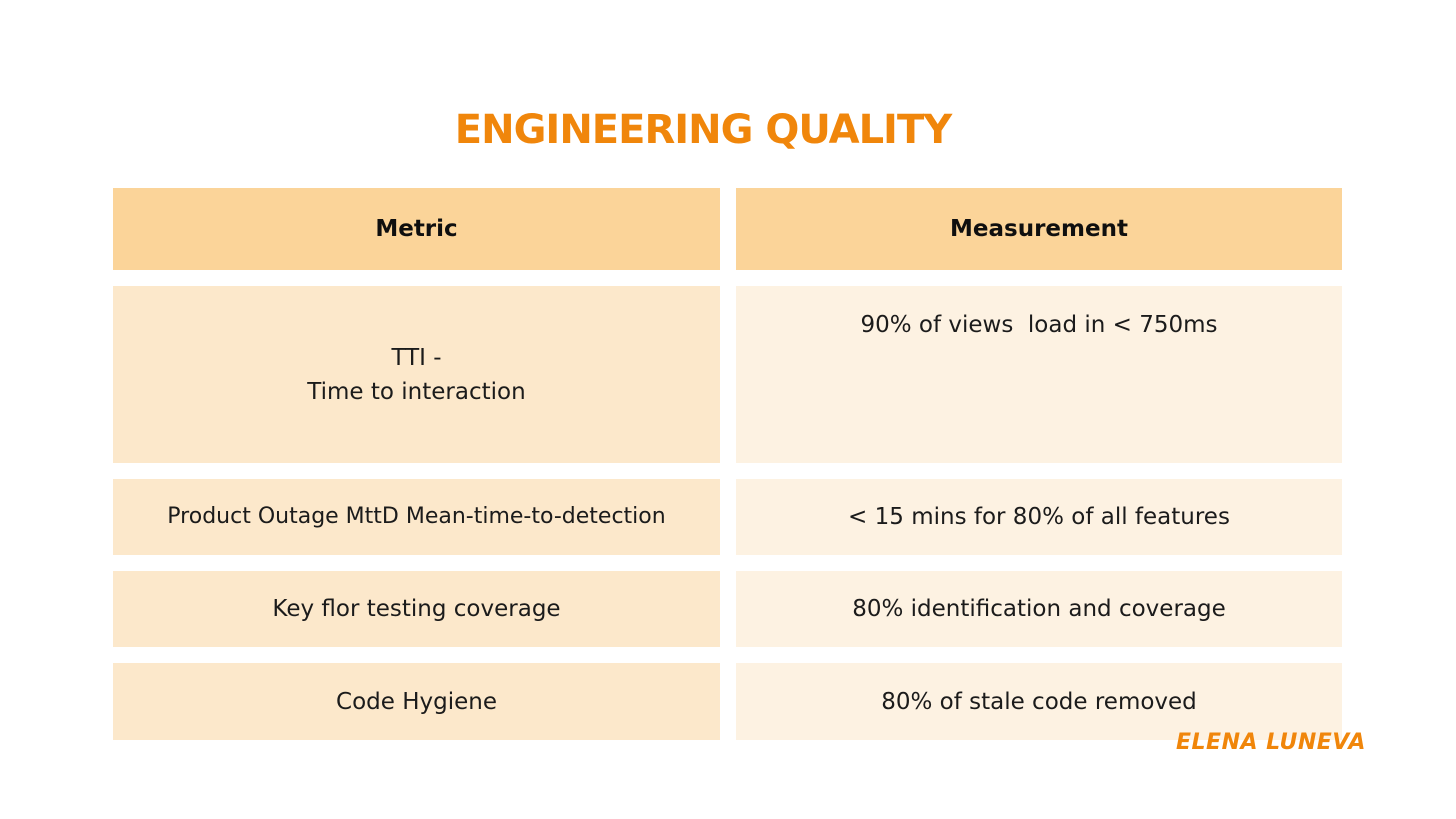 The height and width of the screenshot is (819, 1456). Describe the element at coordinates (703, 130) in the screenshot. I see `page-title: ENGINEERING QUALITY` at that location.